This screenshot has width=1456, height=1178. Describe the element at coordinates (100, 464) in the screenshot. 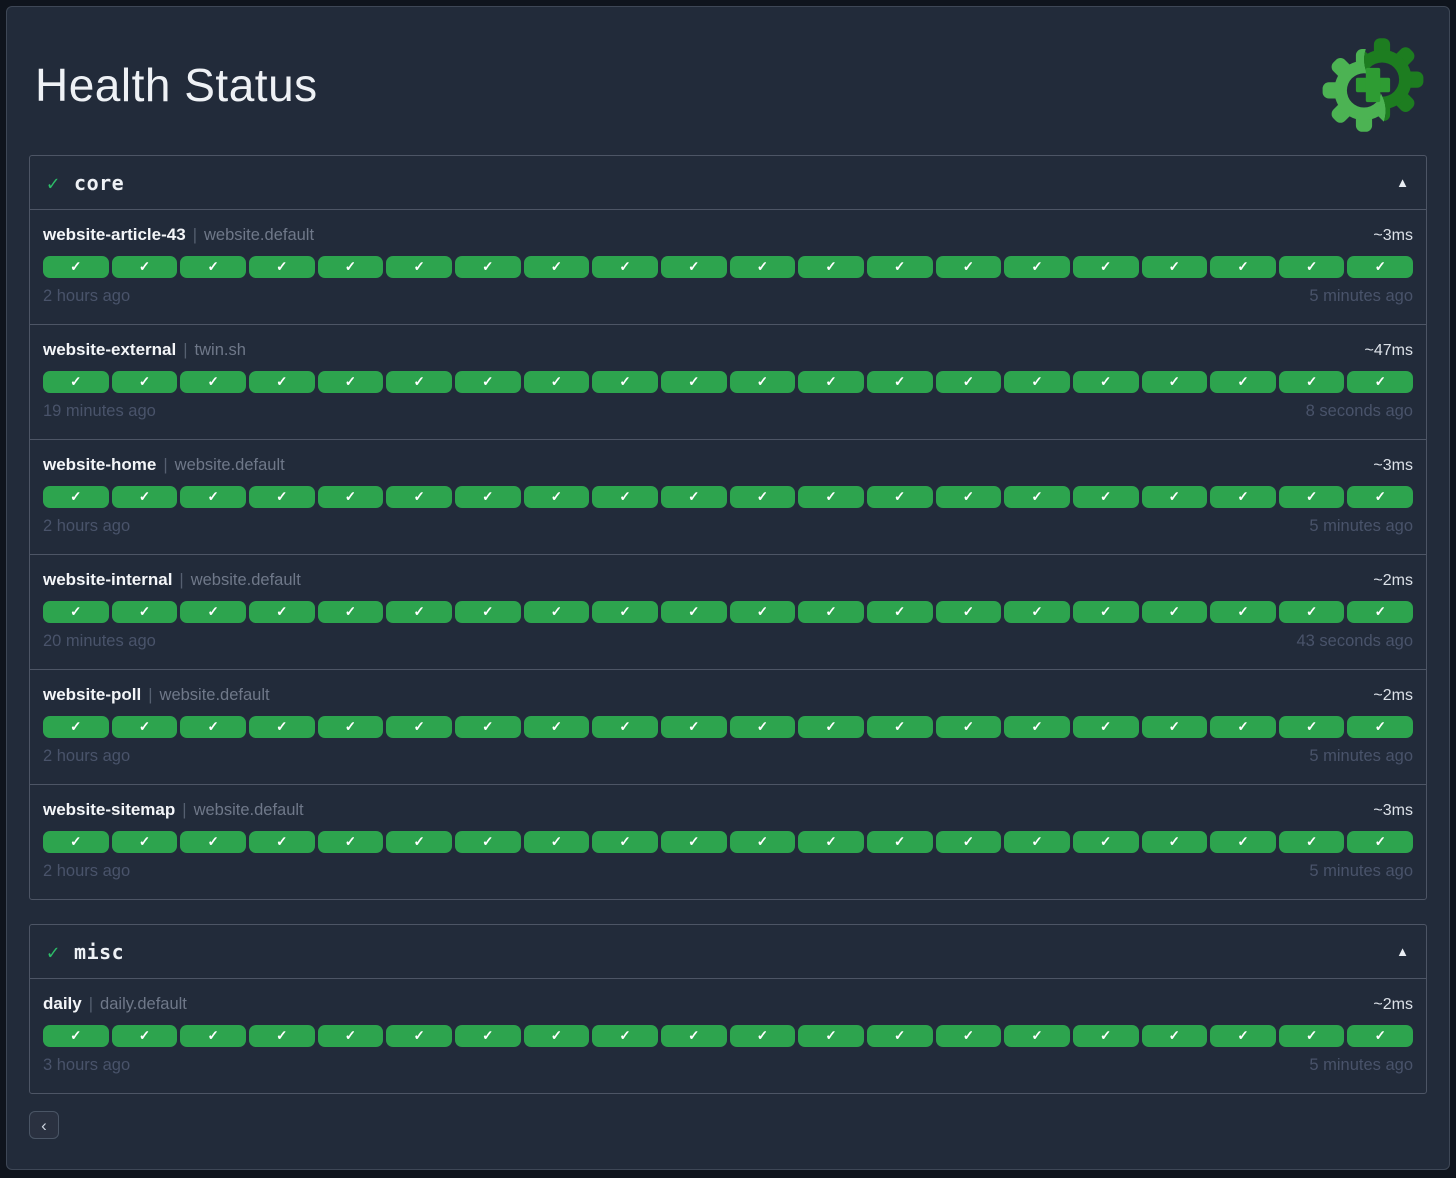

I see `endpoint-name: website-home` at that location.